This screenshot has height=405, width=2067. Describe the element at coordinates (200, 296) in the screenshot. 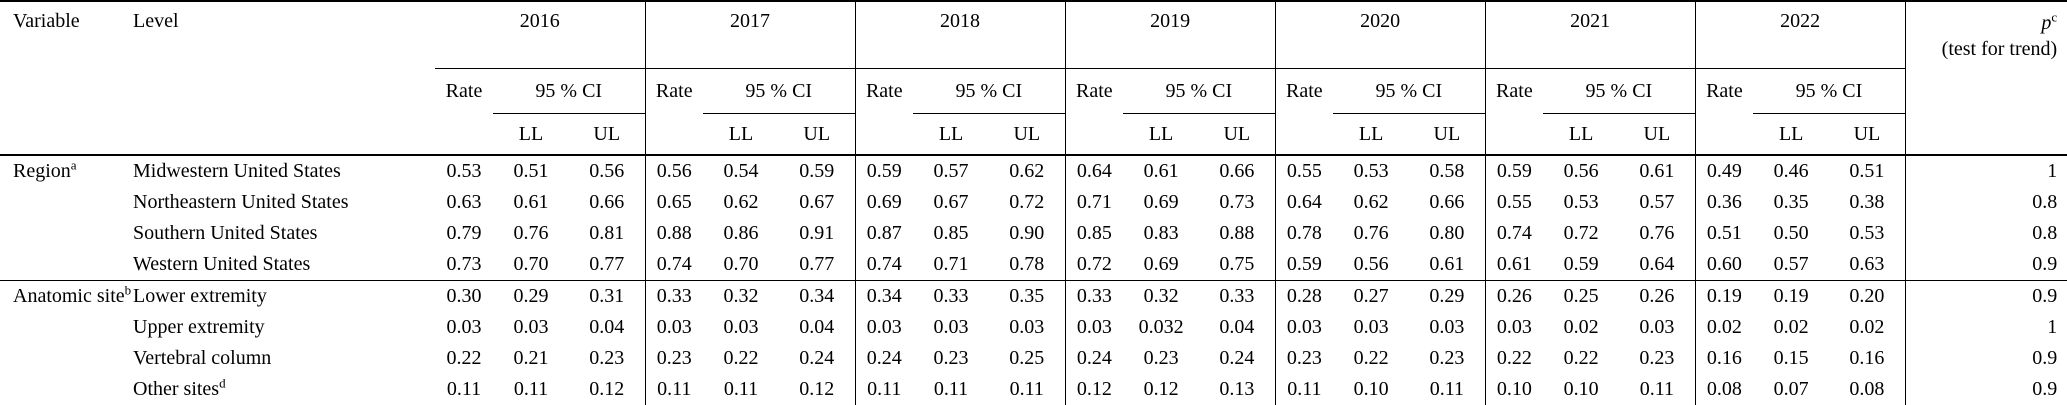

I see `level-cell: Lower extremity` at that location.